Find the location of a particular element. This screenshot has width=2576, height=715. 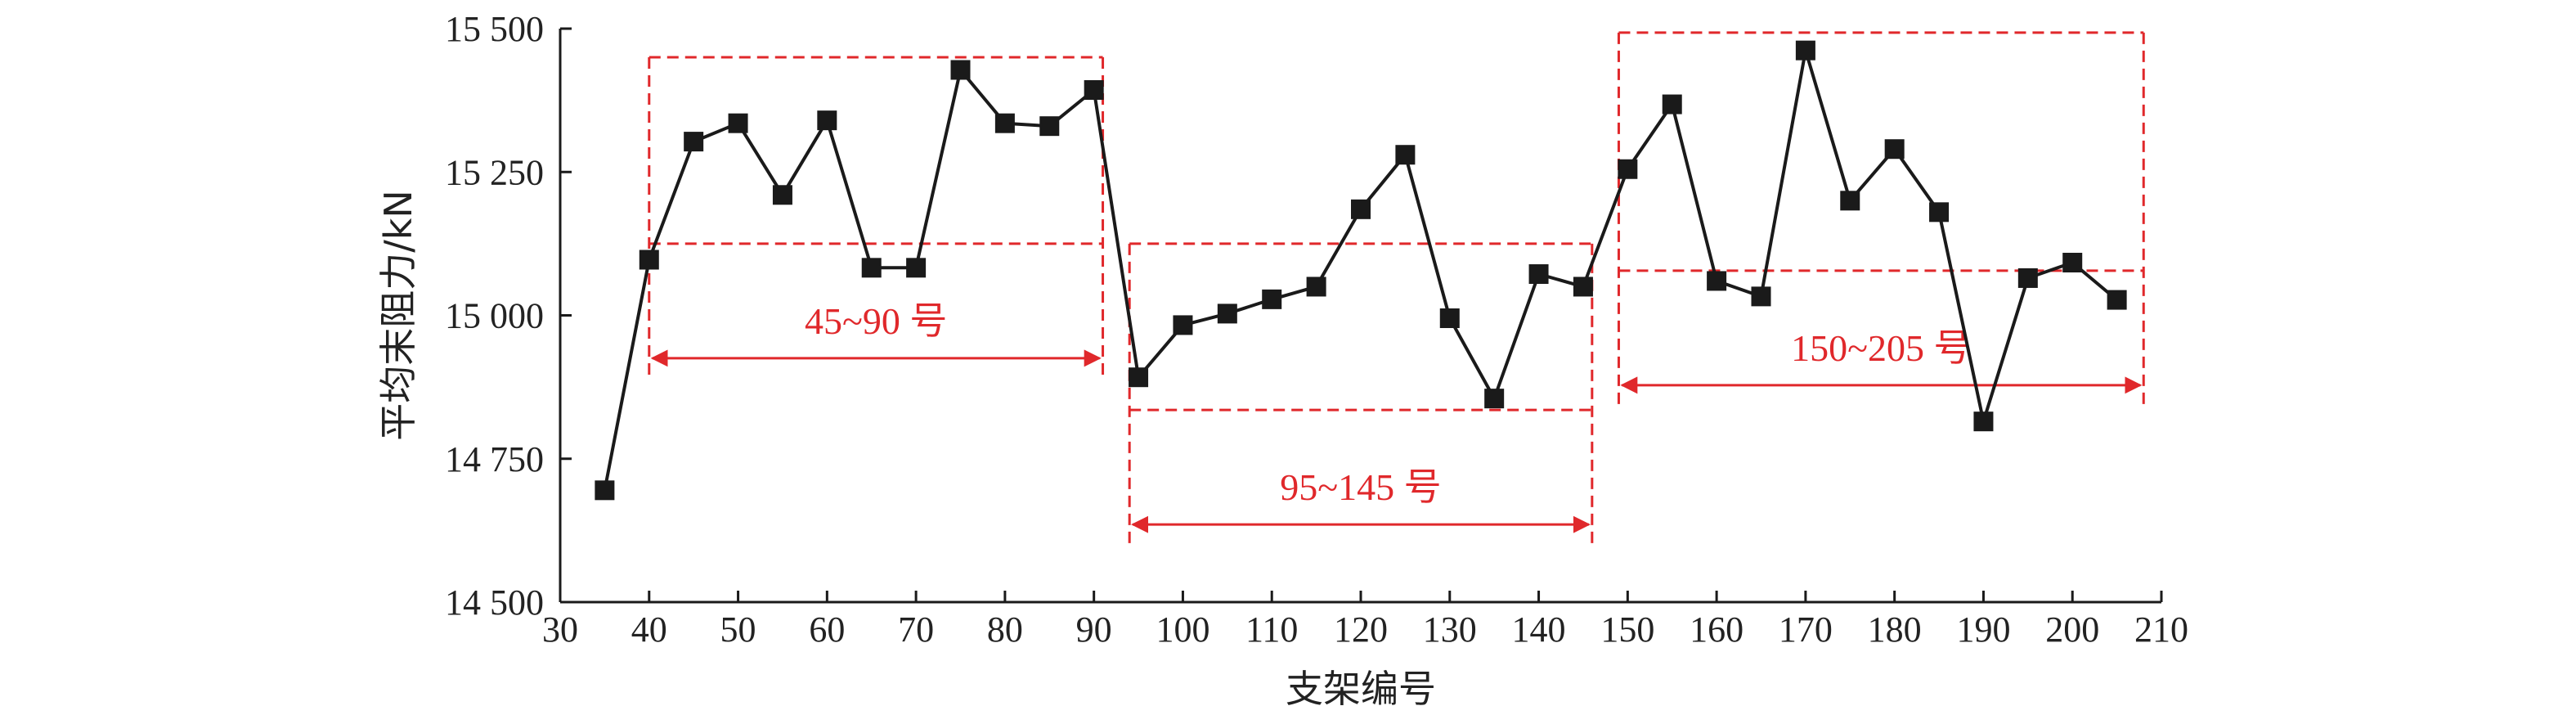

x-tick-label: 140 is located at coordinates (1539, 629).